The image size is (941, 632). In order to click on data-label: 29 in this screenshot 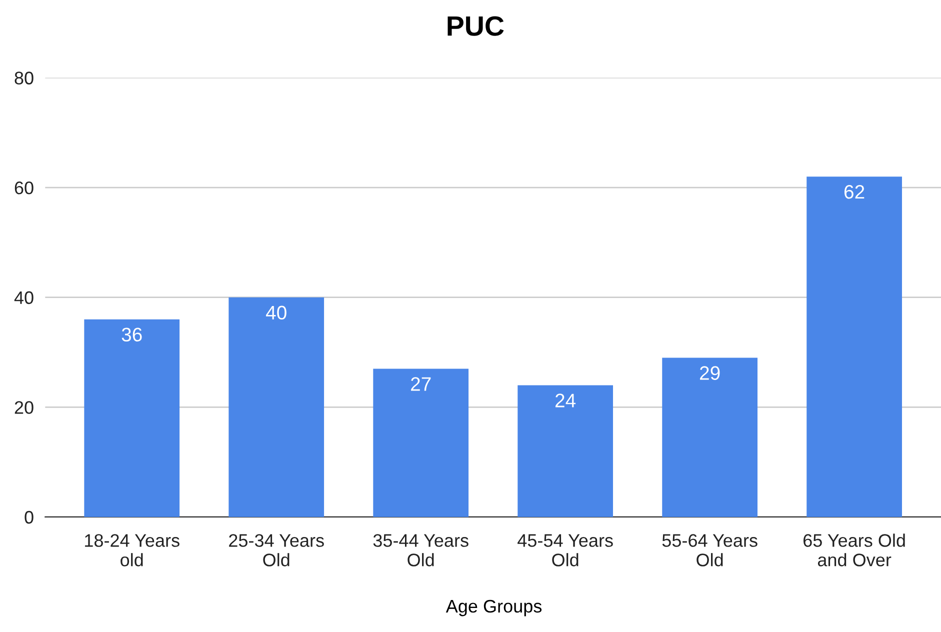, I will do `click(710, 373)`.